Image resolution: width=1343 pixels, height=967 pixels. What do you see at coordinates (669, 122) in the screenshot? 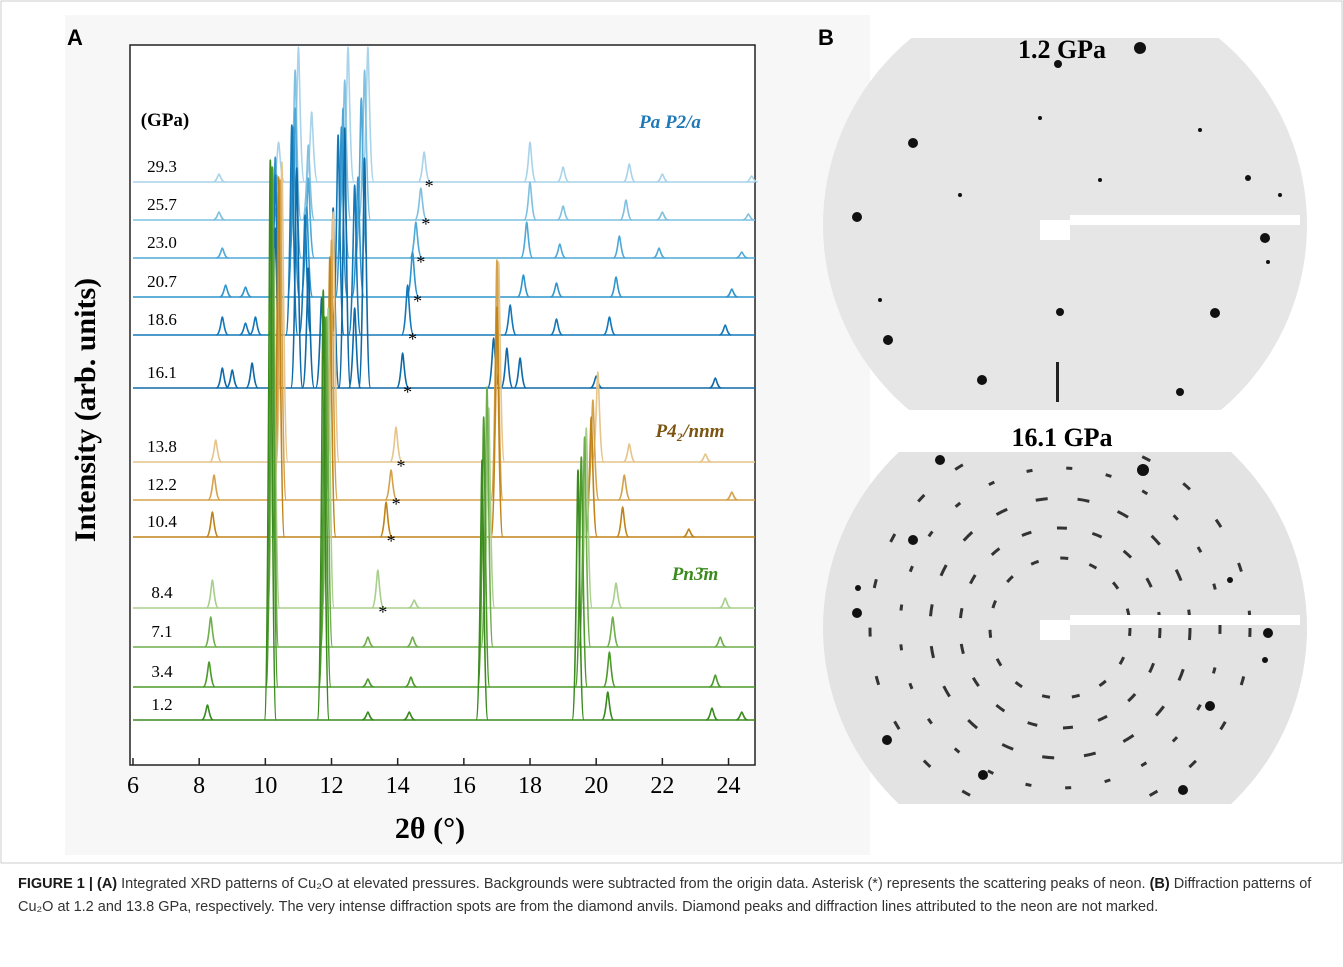
I see `phase-label: Pa P2/a` at bounding box center [669, 122].